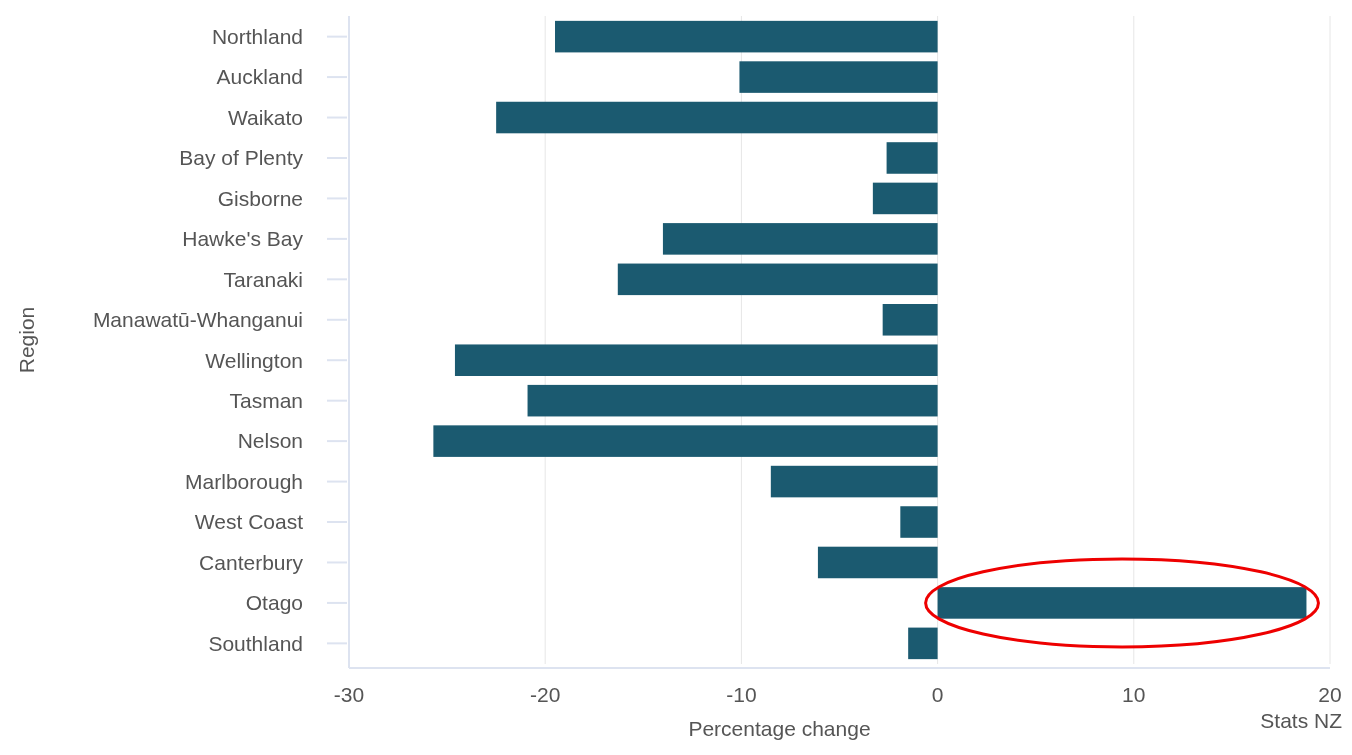 The image size is (1352, 755). Describe the element at coordinates (260, 198) in the screenshot. I see `y-tick-label: Gisborne` at that location.